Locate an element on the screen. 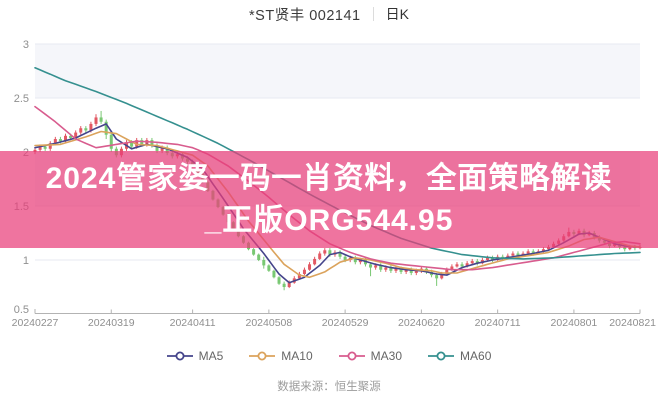 Image resolution: width=658 pixels, height=400 pixels. data-source-label: 数据来源：恒生聚源 is located at coordinates (329, 387).